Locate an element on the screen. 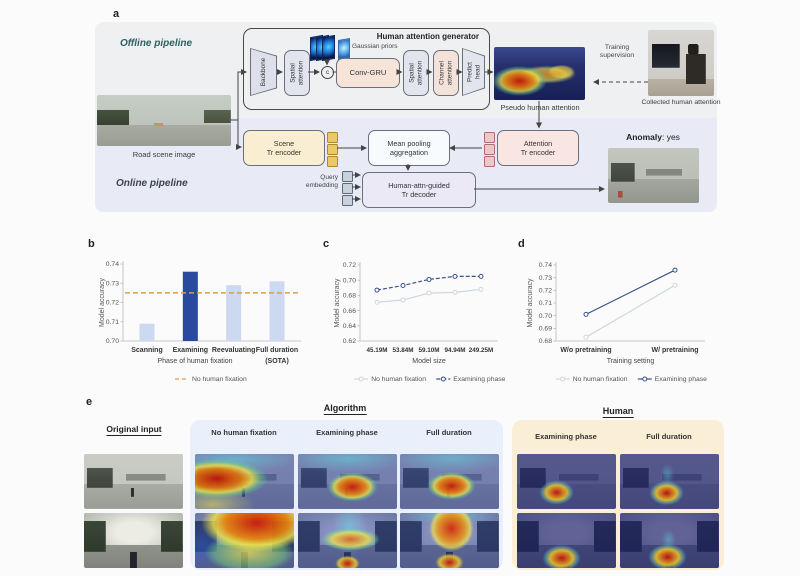 This screenshot has width=800, height=576. svg-text: 0.64 is located at coordinates (349, 326).